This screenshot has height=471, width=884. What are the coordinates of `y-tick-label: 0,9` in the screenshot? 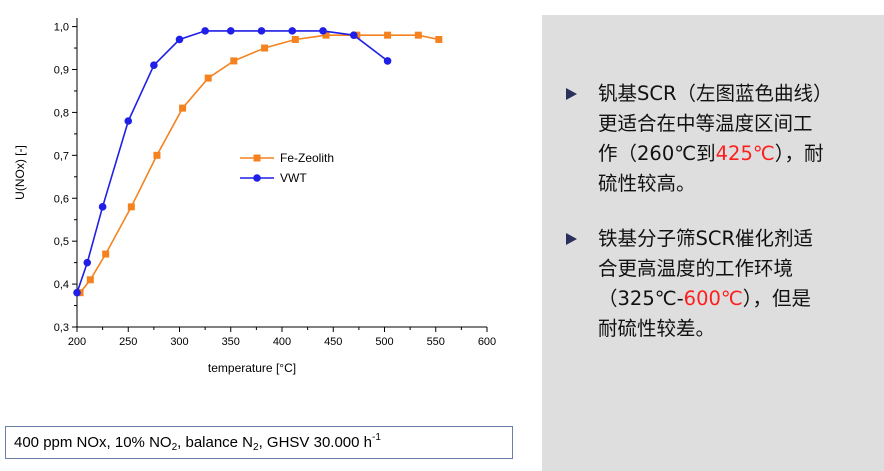 It's located at (61, 71).